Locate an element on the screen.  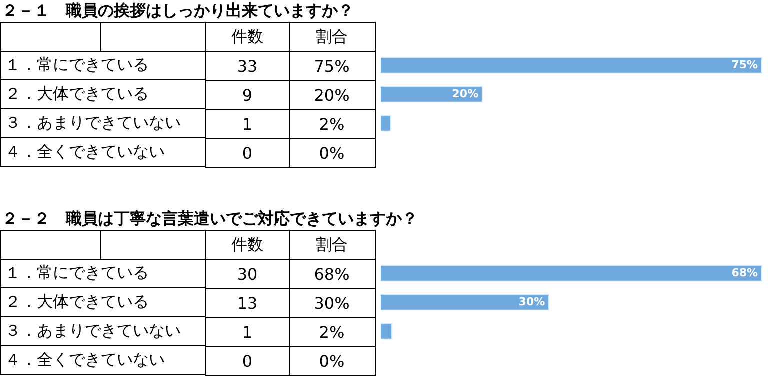
data-label: 30 is located at coordinates (248, 274).